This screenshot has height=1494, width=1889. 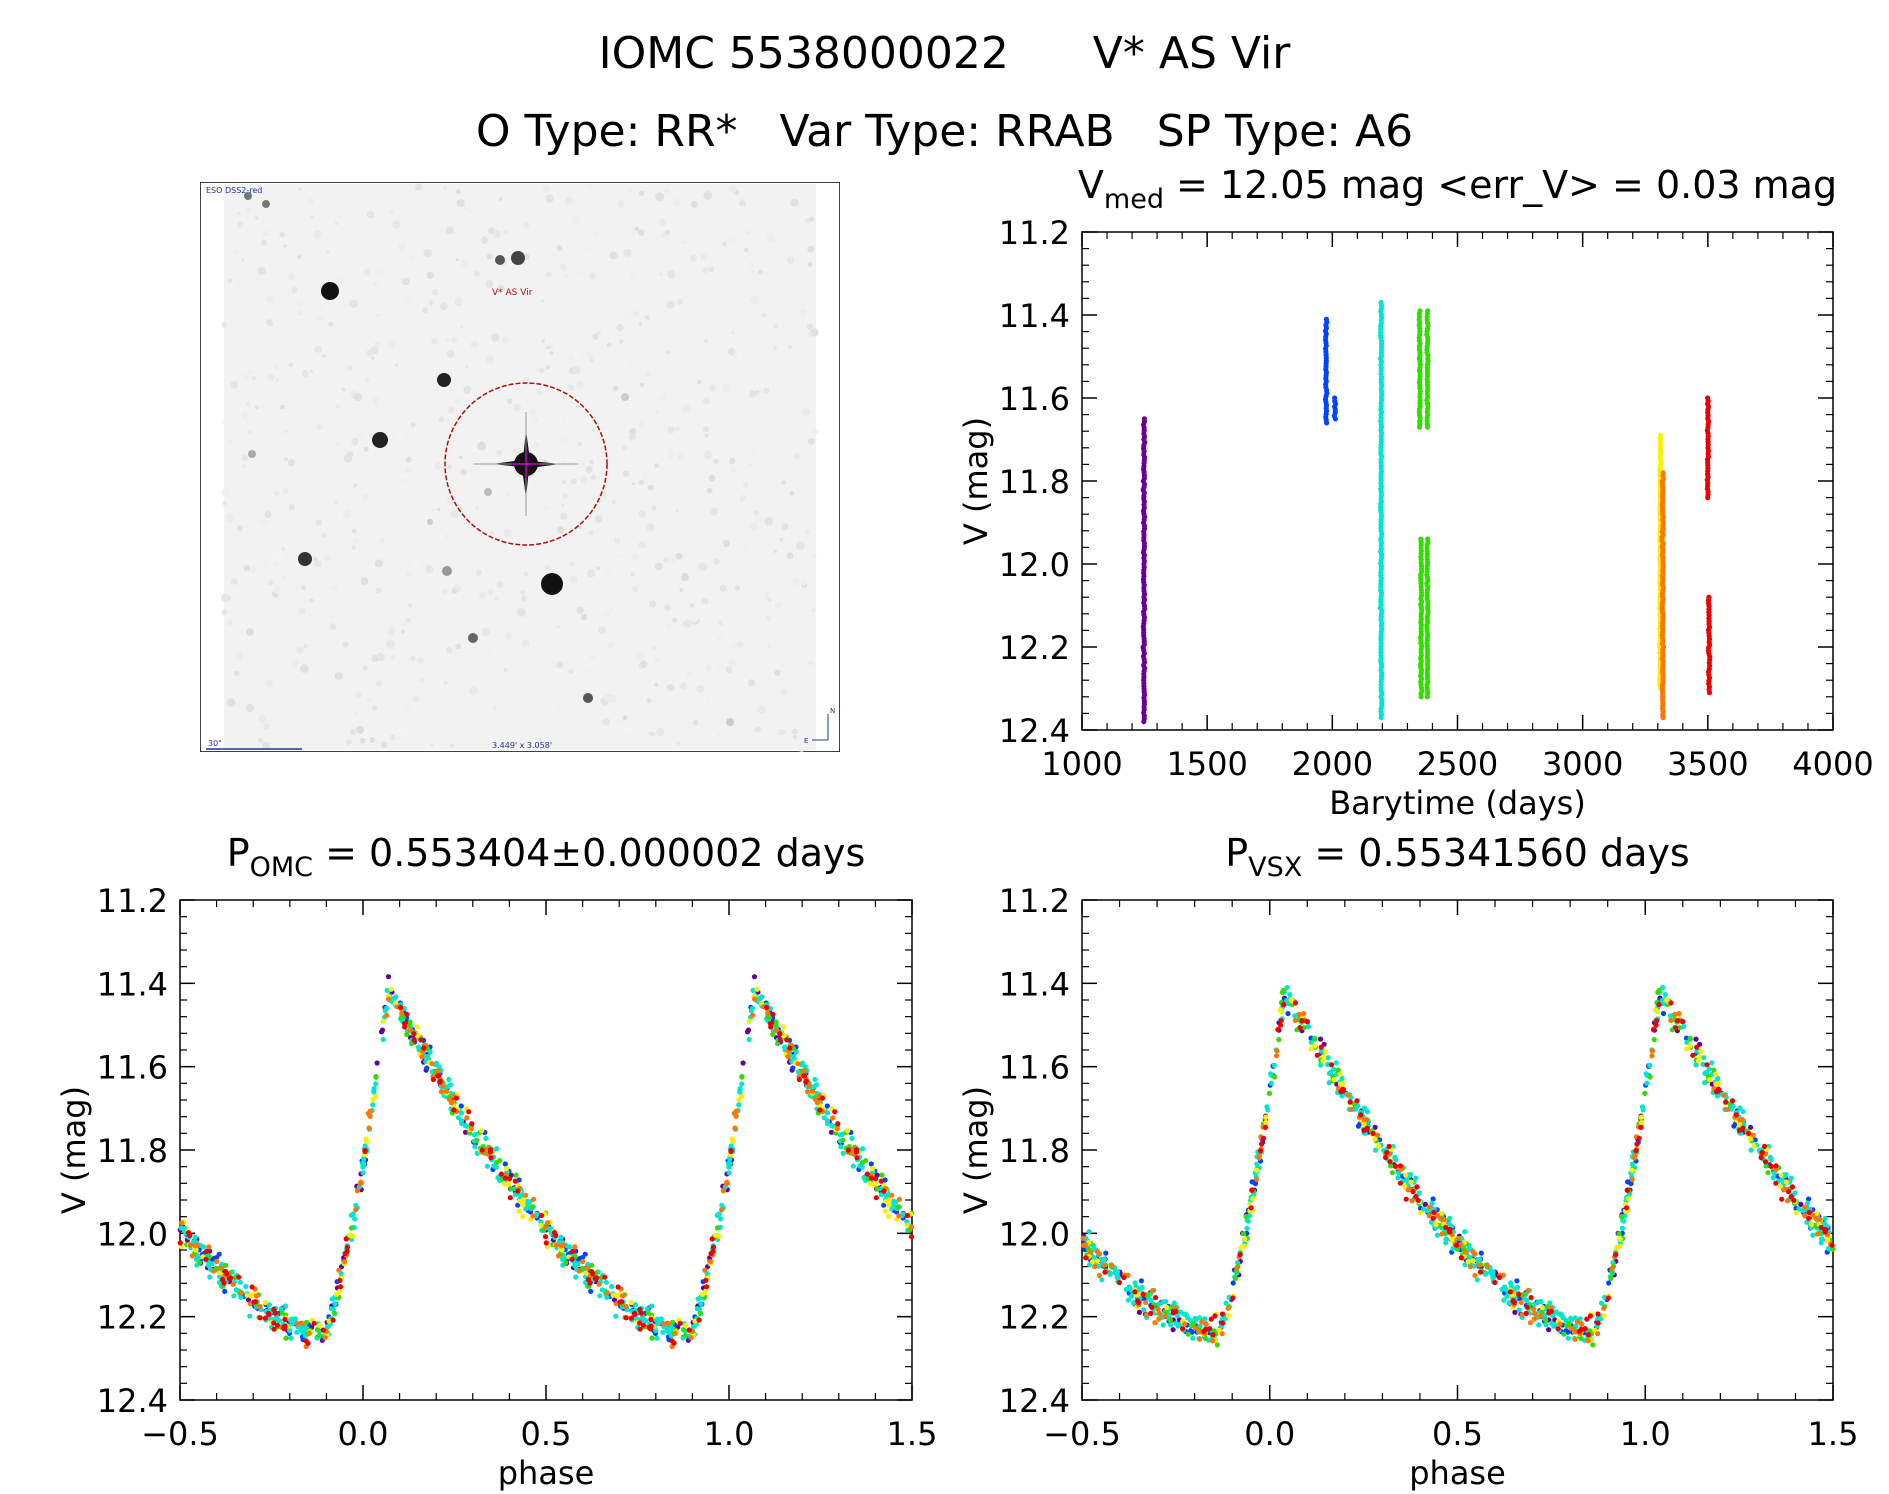 I want to click on y-axis-label: V (mag), so click(x=976, y=1150).